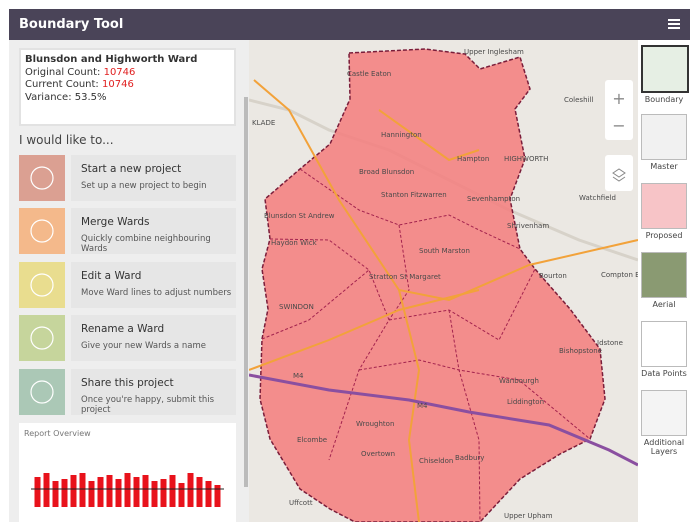 This screenshot has height=531, width=700. What do you see at coordinates (444, 251) in the screenshot?
I see `place-label: South Marston` at bounding box center [444, 251].